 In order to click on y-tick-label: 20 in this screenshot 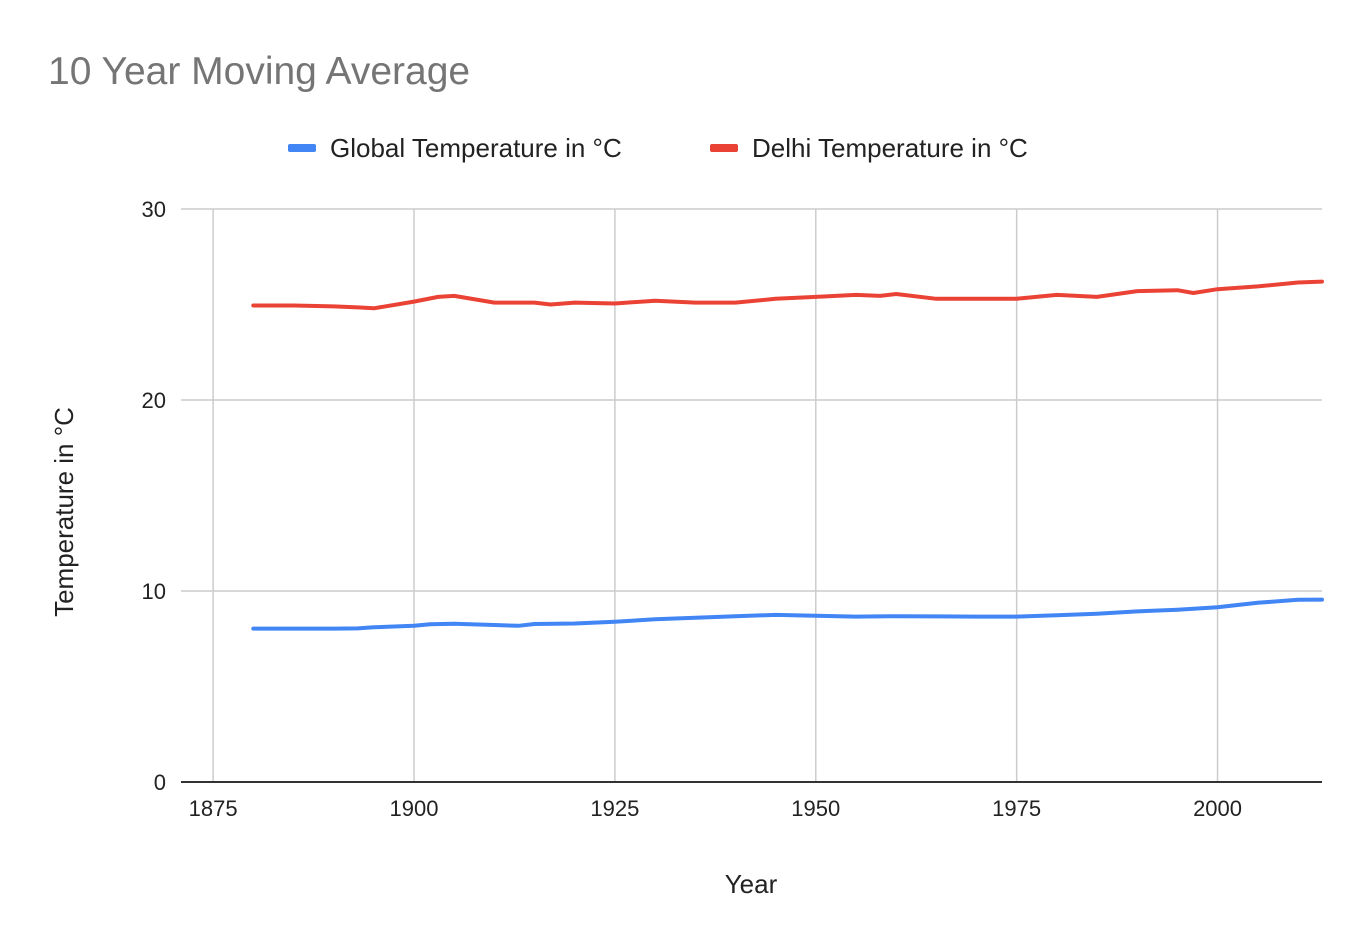, I will do `click(154, 400)`.